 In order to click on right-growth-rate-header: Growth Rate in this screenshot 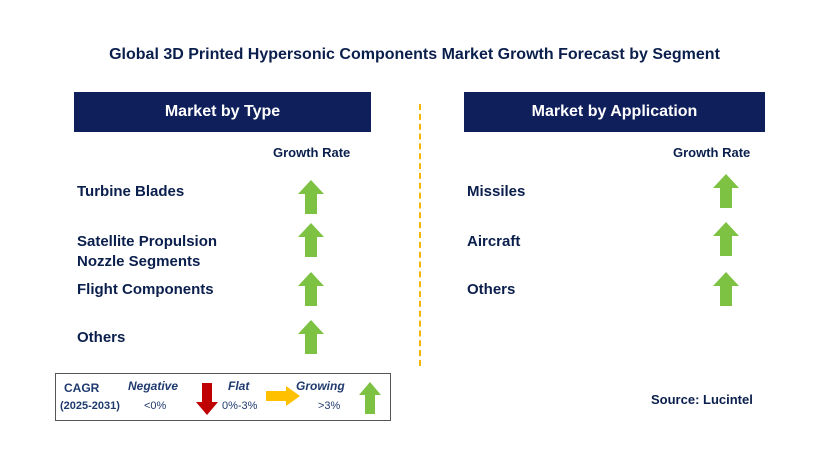, I will do `click(712, 152)`.